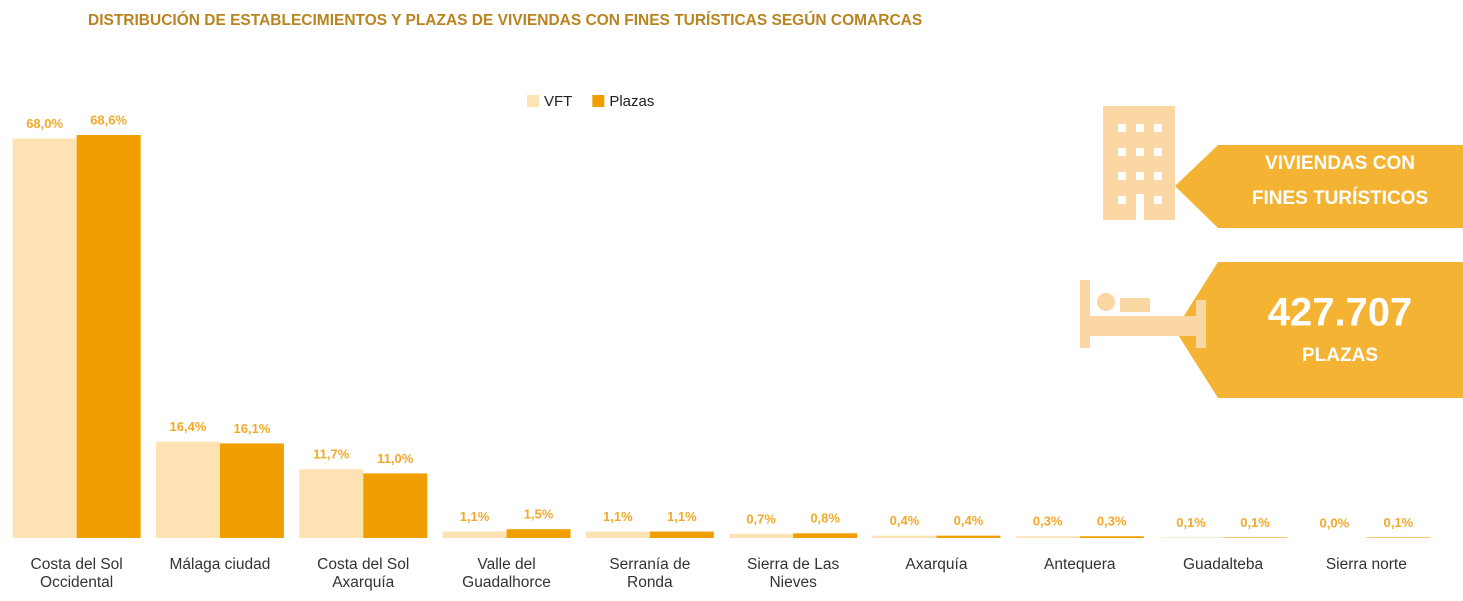 The width and height of the screenshot is (1463, 601). What do you see at coordinates (108, 119) in the screenshot?
I see `data-label: 68,6%` at bounding box center [108, 119].